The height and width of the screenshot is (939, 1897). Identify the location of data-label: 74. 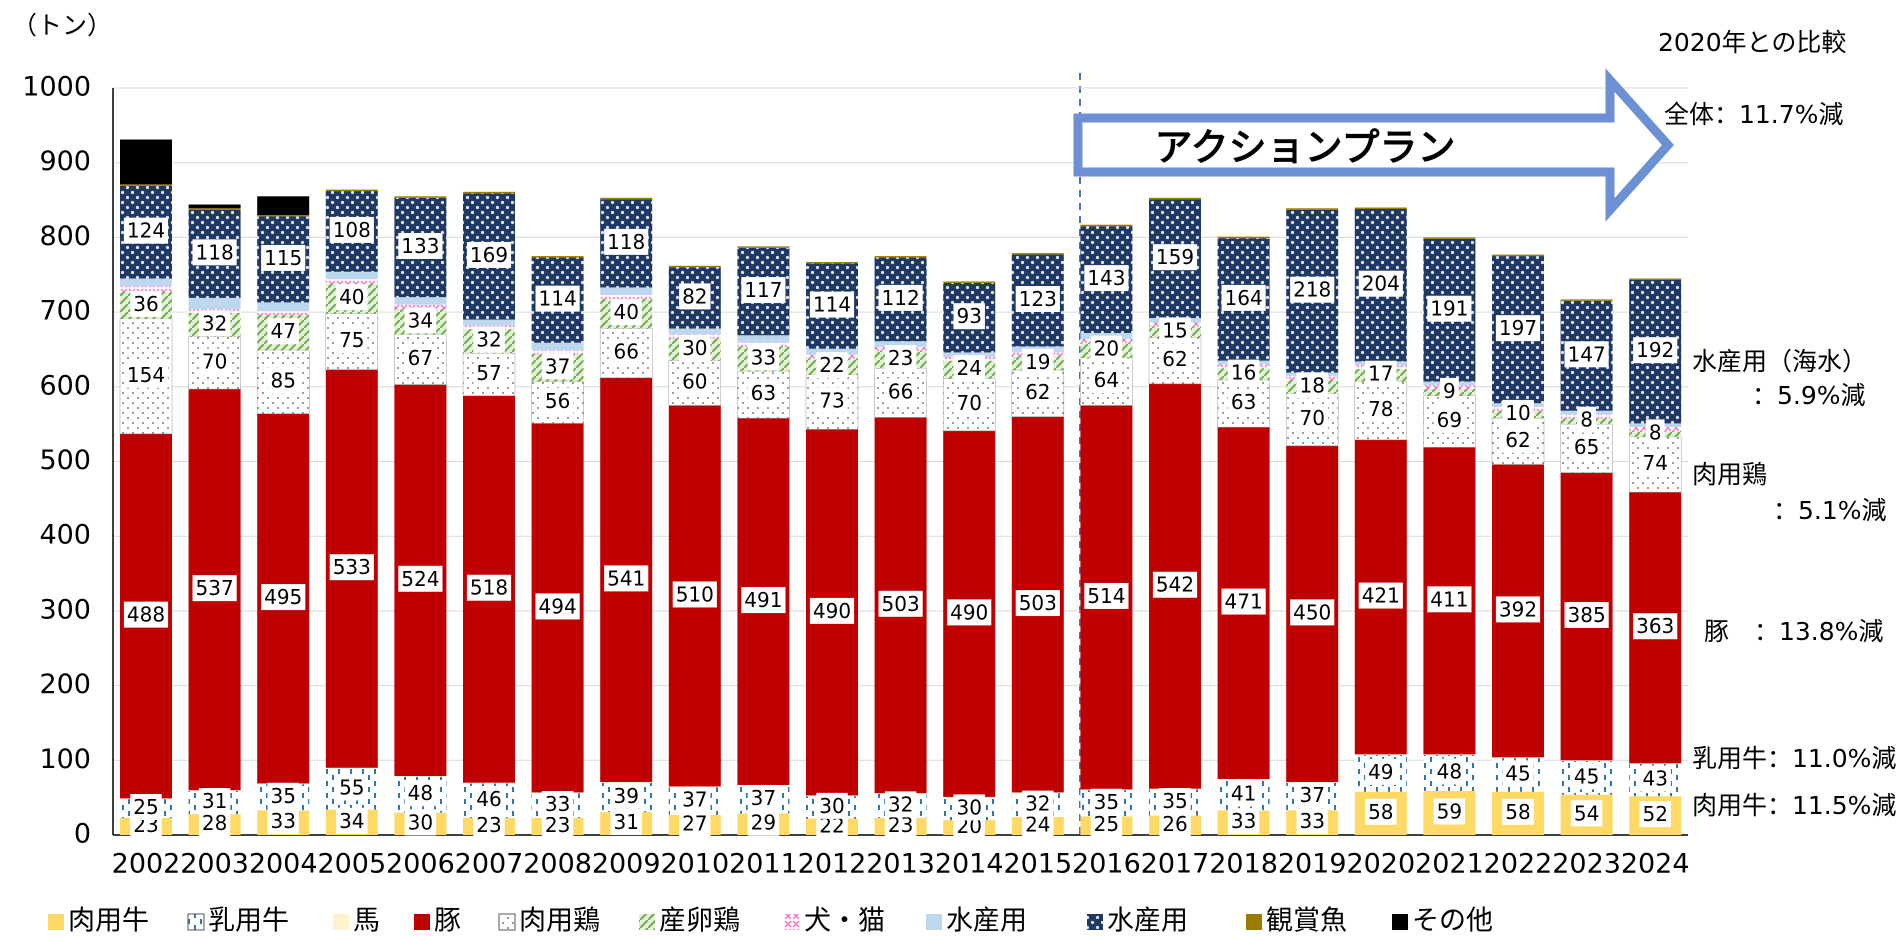
(1654, 463).